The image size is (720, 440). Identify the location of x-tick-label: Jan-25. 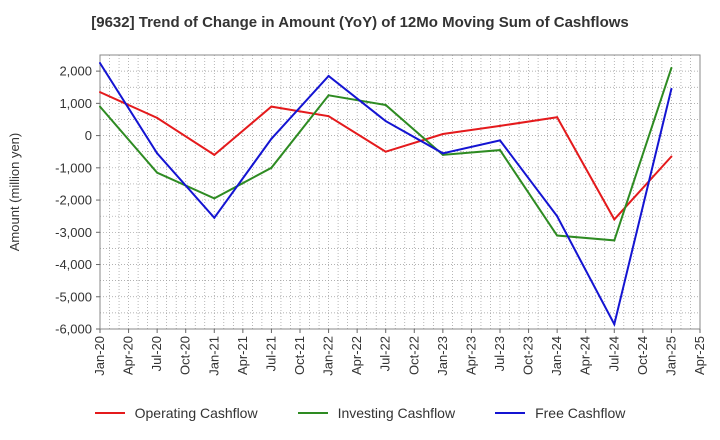
(670, 356).